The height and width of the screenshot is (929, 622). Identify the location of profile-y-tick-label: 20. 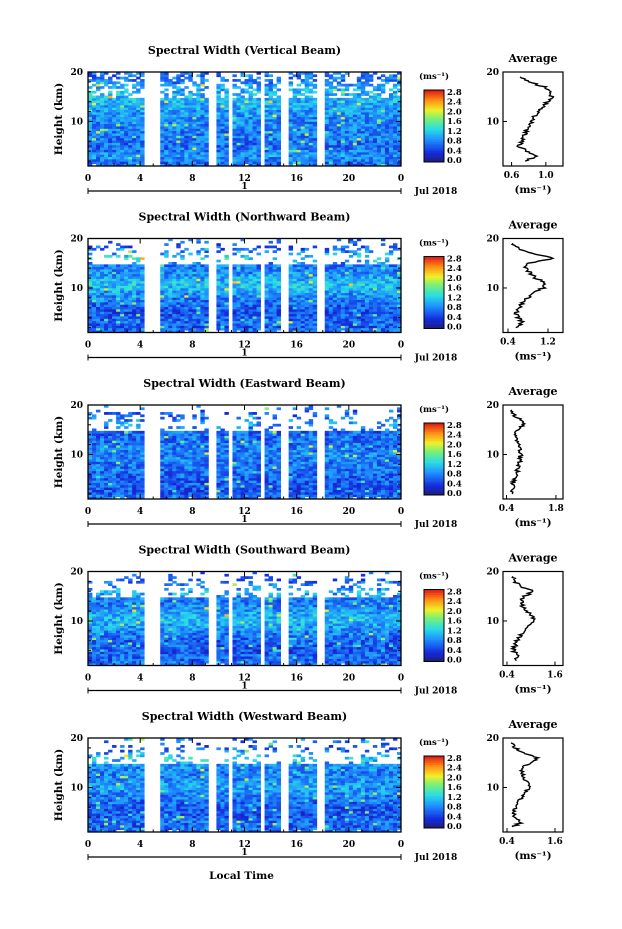
(492, 73).